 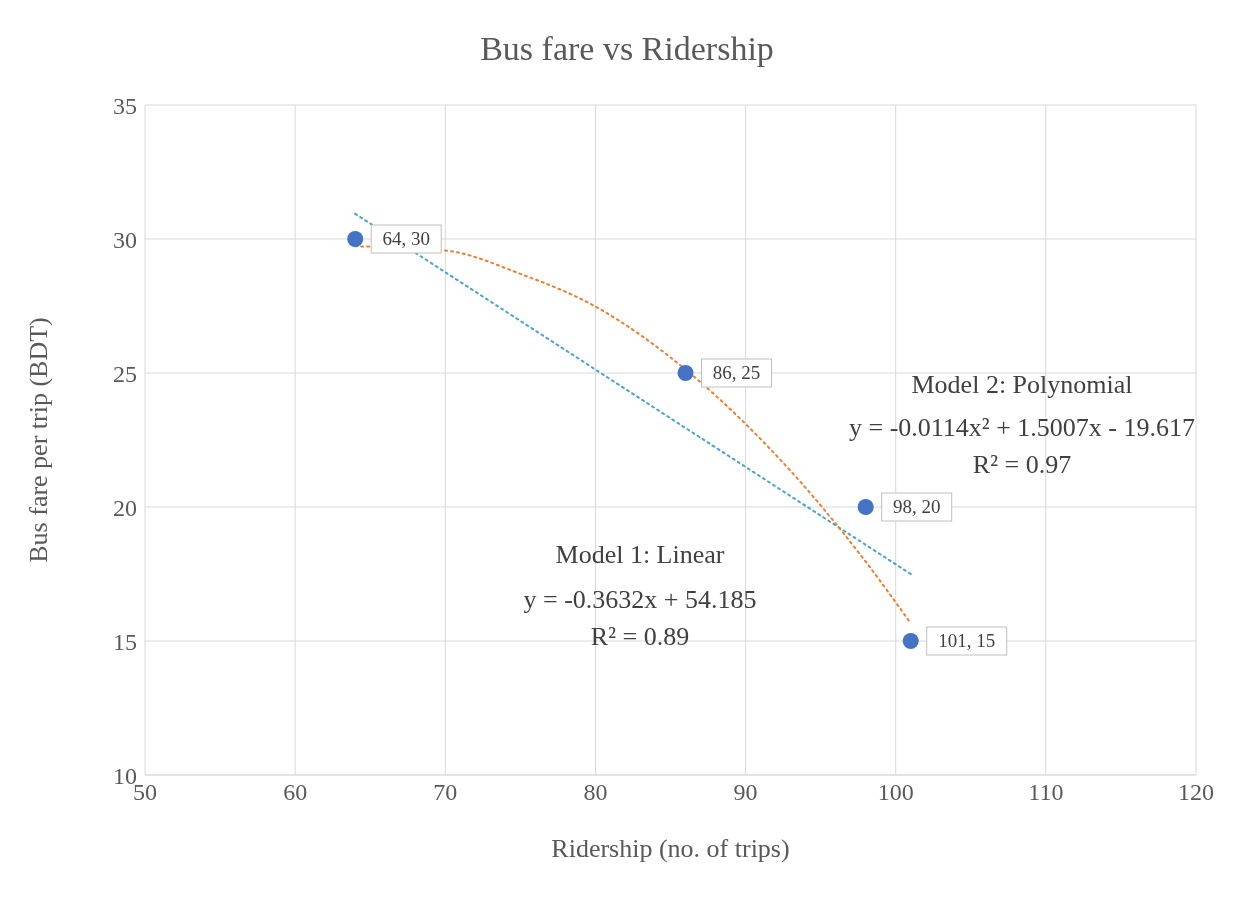 What do you see at coordinates (627, 49) in the screenshot?
I see `chart-title: Bus fare vs Ridership` at bounding box center [627, 49].